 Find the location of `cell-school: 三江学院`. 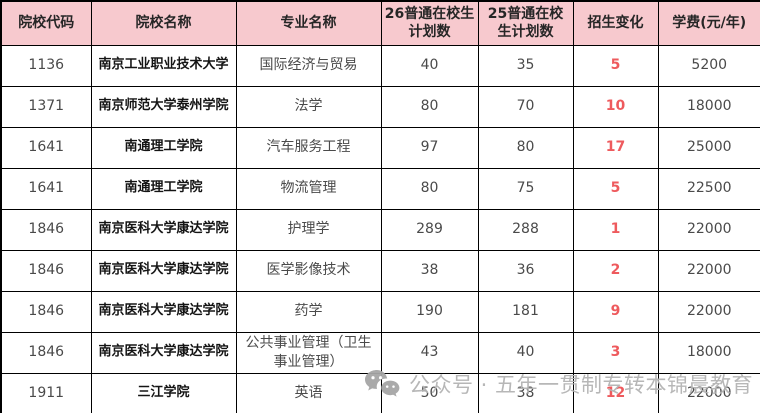

cell-school: 三江学院 is located at coordinates (163, 392).